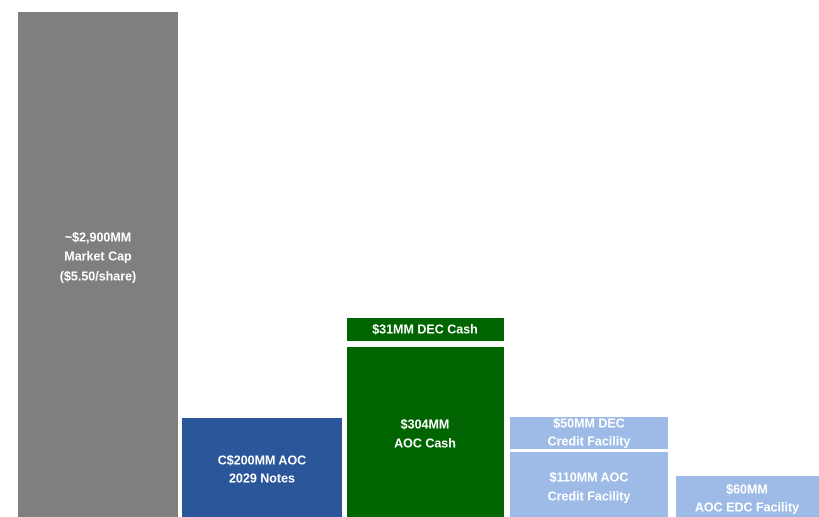 This screenshot has width=819, height=517. I want to click on edc-facility-box, so click(747, 496).